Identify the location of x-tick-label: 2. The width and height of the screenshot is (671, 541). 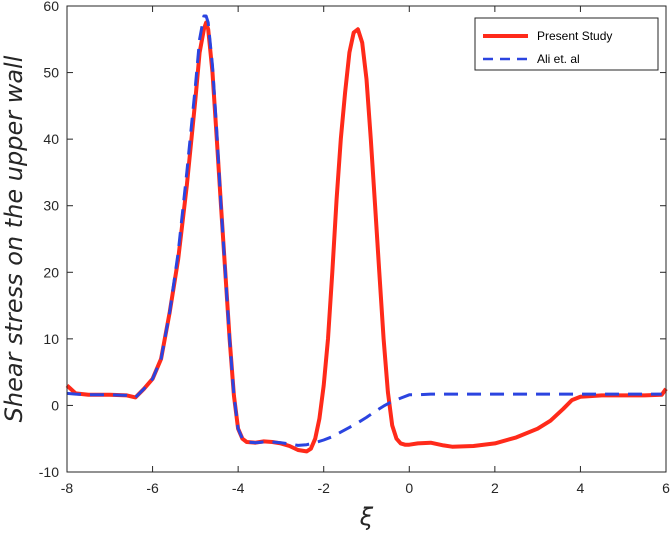
(495, 488).